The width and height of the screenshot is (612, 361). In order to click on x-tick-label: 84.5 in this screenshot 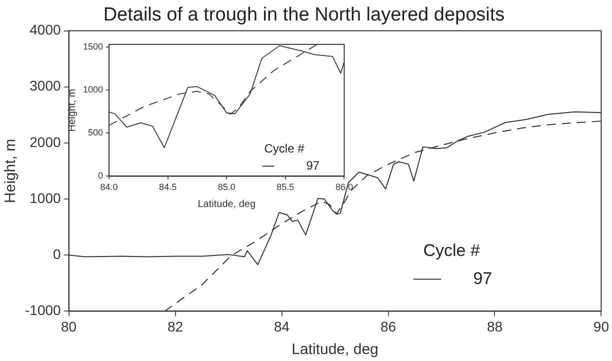, I will do `click(168, 187)`.